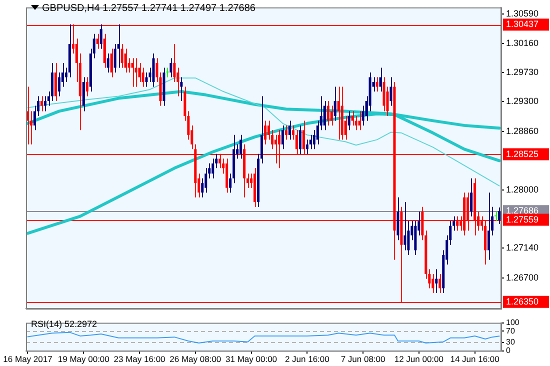  What do you see at coordinates (511, 342) in the screenshot?
I see `y-tick-label: 30` at bounding box center [511, 342].